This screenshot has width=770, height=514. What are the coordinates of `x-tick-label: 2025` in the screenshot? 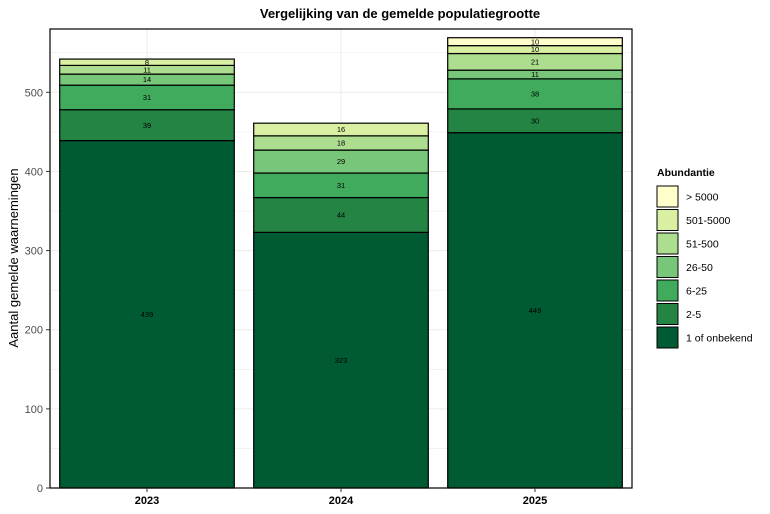 It's located at (535, 501).